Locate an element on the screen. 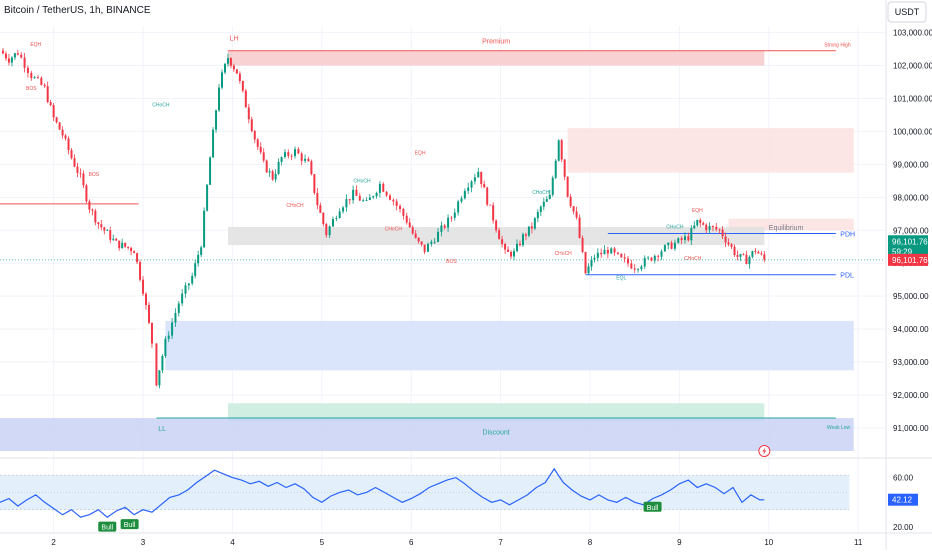 The width and height of the screenshot is (932, 555). price-tick-label: 97,000.00 is located at coordinates (911, 230).